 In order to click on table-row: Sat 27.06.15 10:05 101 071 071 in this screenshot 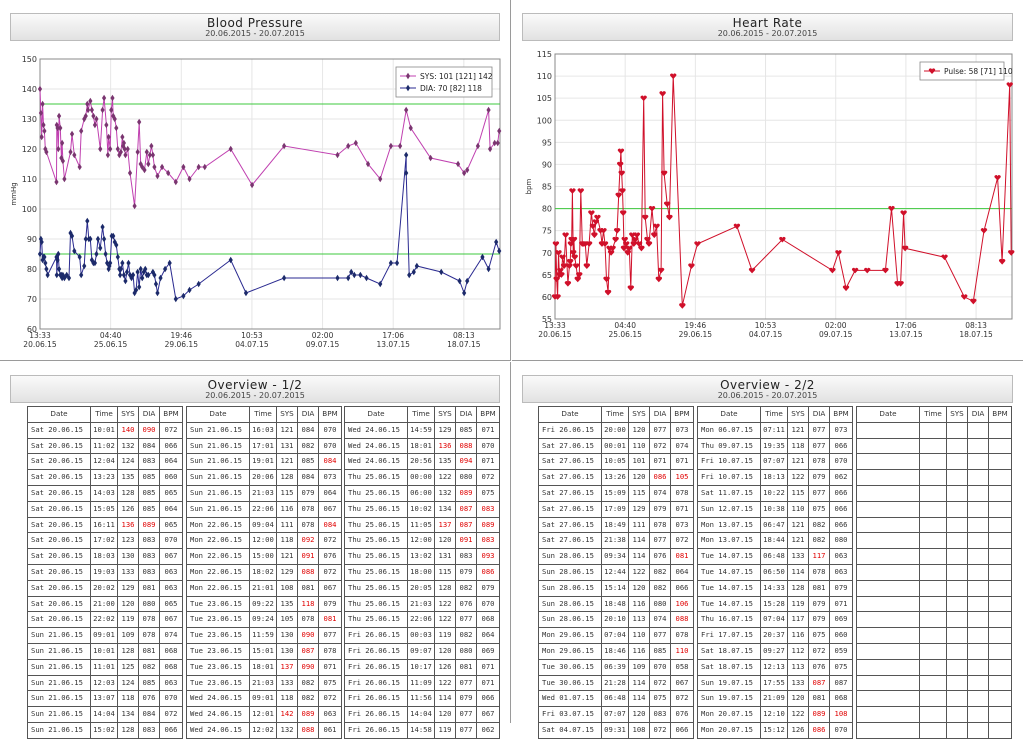, I will do `click(616, 462)`.